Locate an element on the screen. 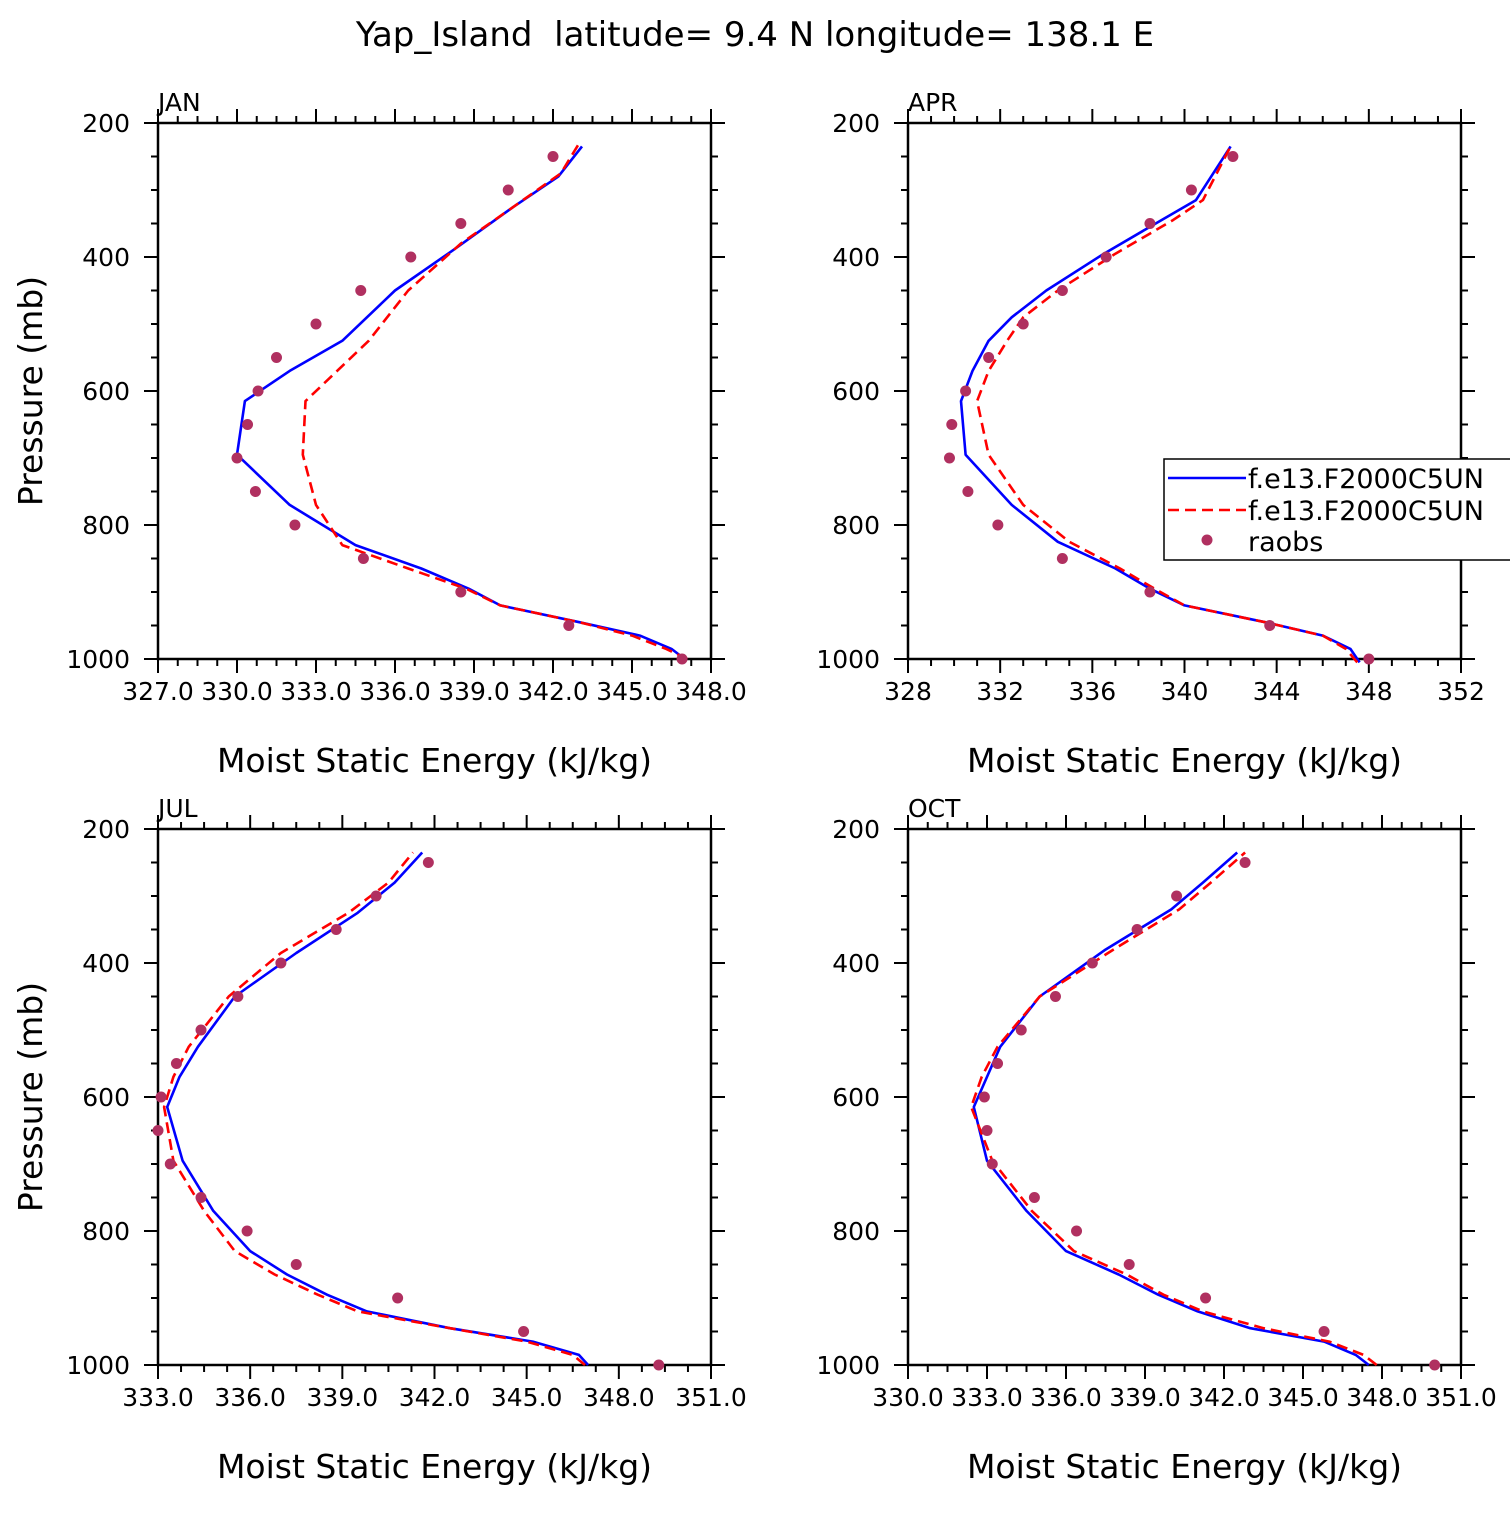 The width and height of the screenshot is (1510, 1515). plot-frame-jan is located at coordinates (434, 391).